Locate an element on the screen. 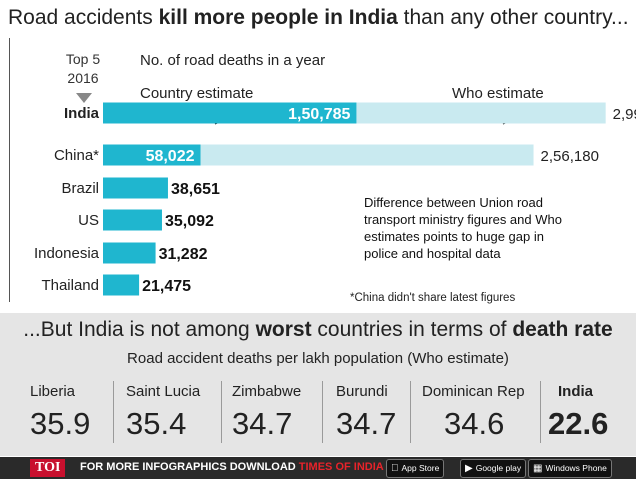  windows-phone-label: Windows Phone is located at coordinates (576, 468).